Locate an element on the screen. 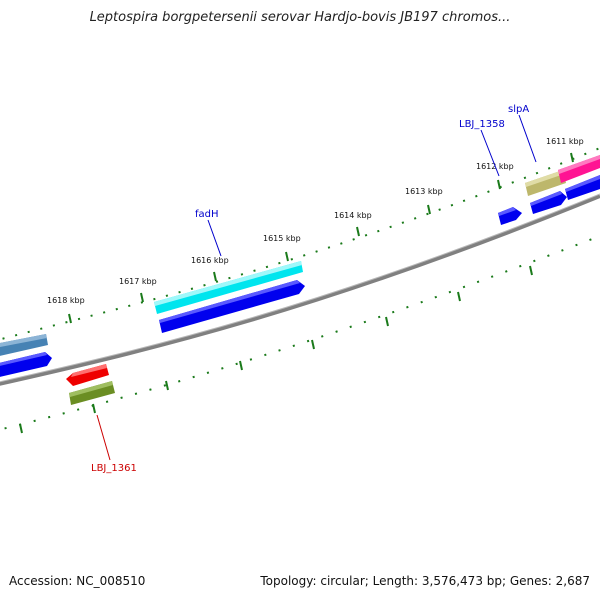 The height and width of the screenshot is (600, 600). feature-red is located at coordinates (87, 375).